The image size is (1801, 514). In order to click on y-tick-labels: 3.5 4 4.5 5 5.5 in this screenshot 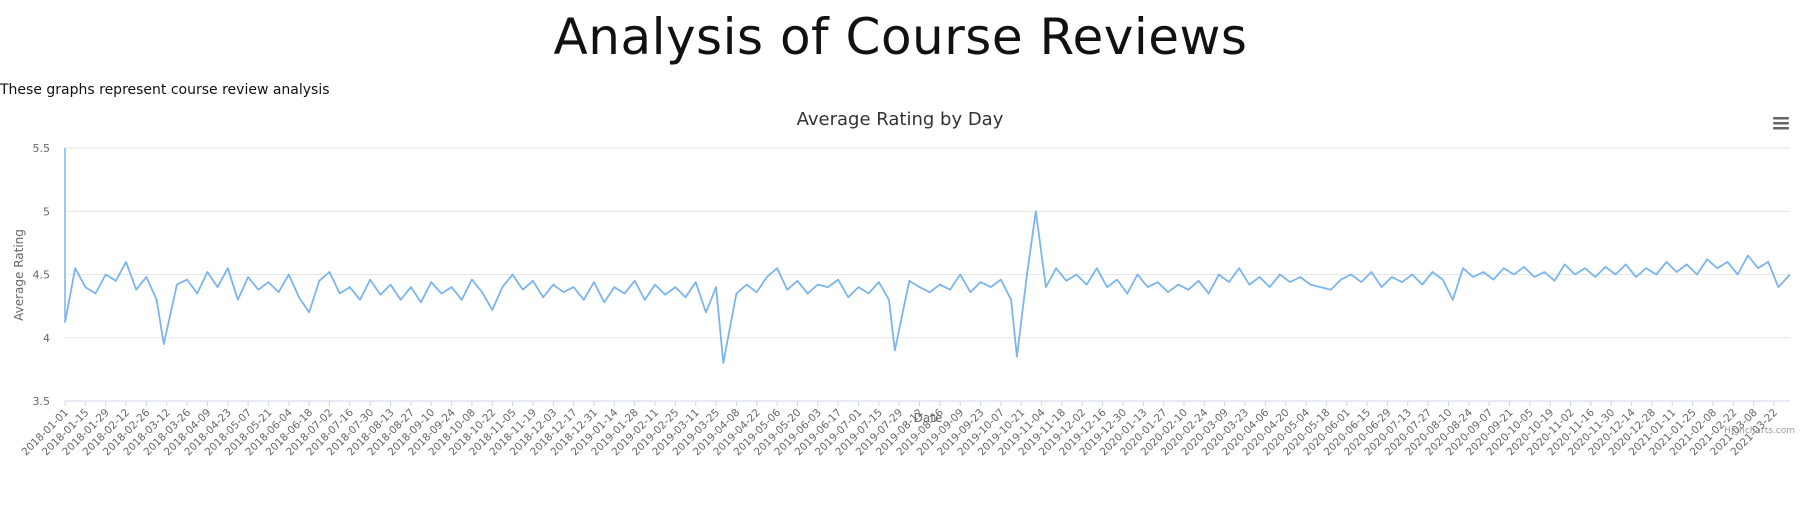, I will do `click(42, 275)`.